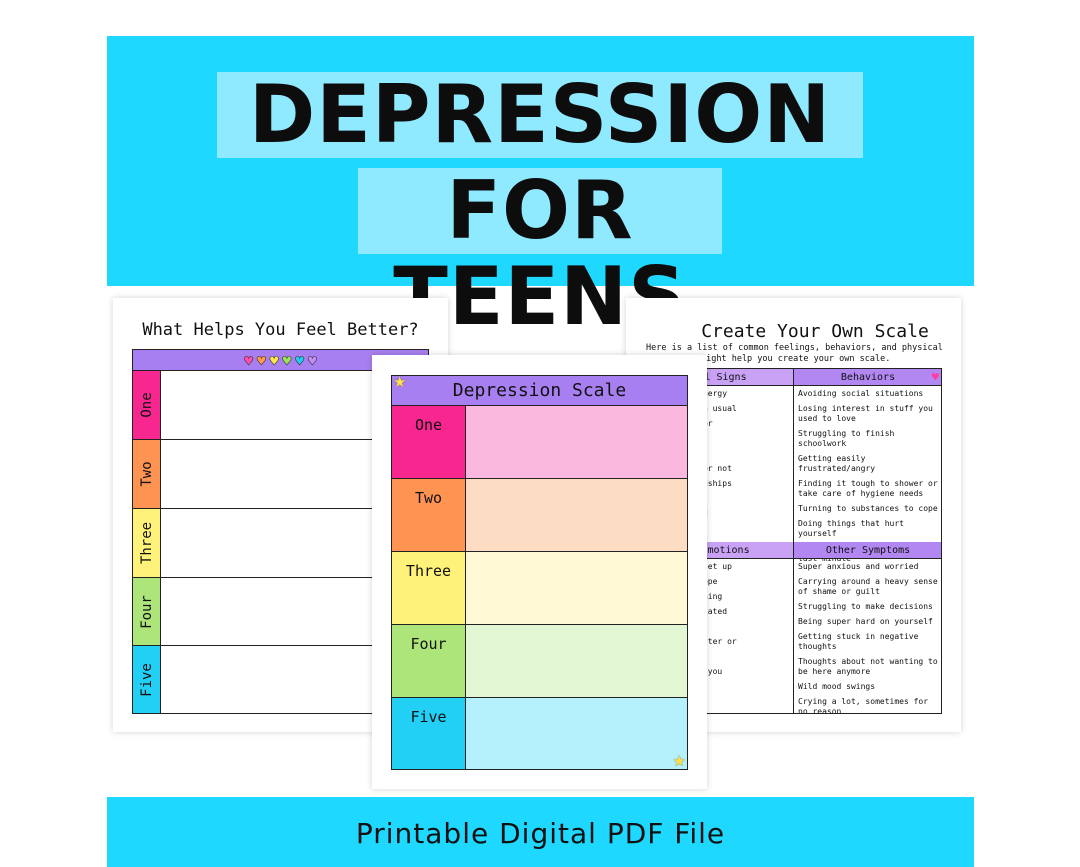 Image resolution: width=1080 pixels, height=867 pixels. I want to click on create-scale-title: Create Your Own Scale, so click(815, 331).